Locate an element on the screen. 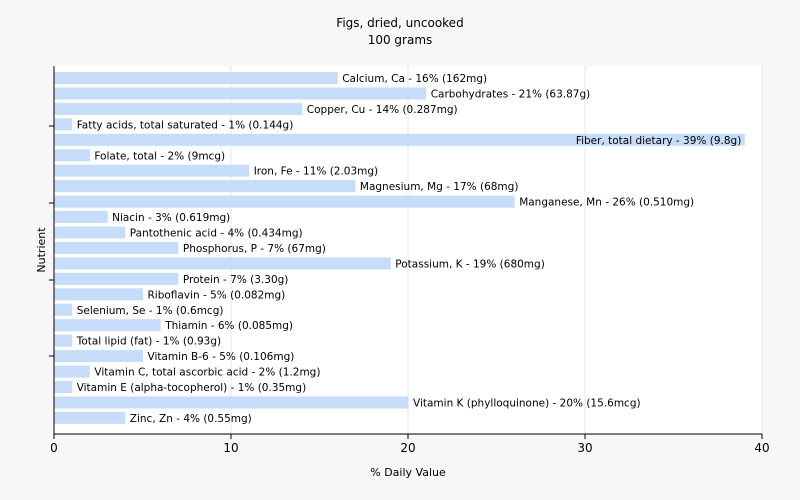 The image size is (800, 500). chart-title: Figs, dried, uncooked is located at coordinates (399, 23).